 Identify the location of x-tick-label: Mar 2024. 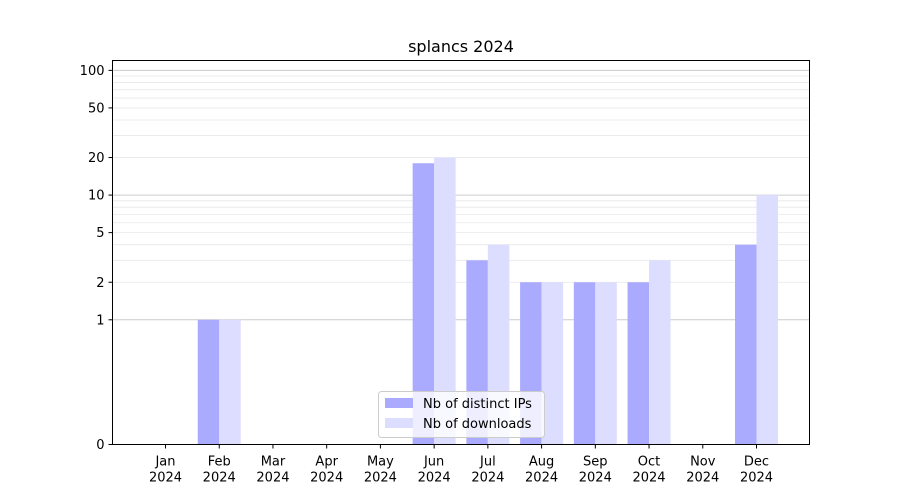
(272, 470).